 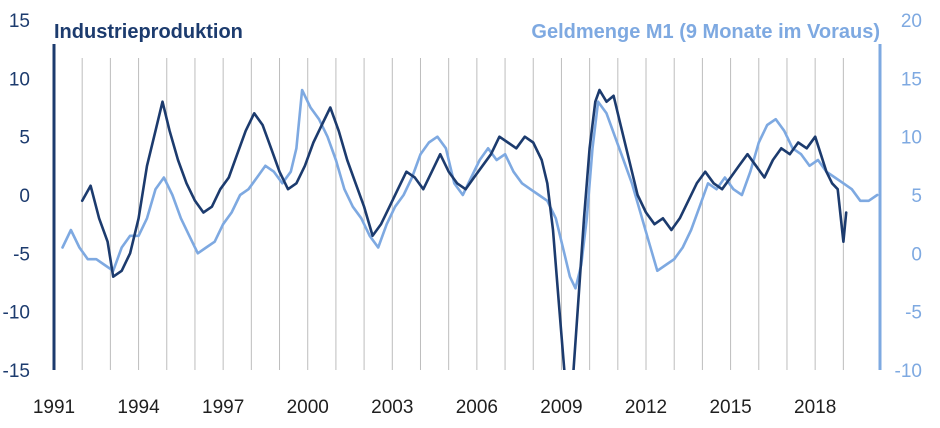 I want to click on right-tick-label: 15, so click(x=911, y=79).